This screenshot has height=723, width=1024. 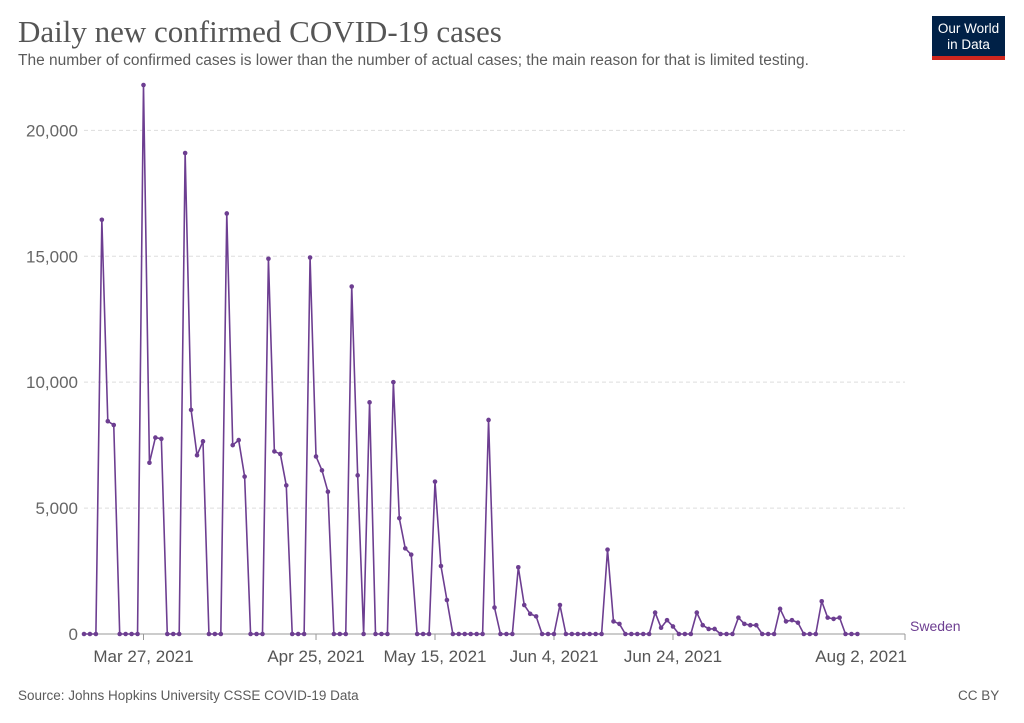 I want to click on owid-logo: Our World in Data, so click(x=968, y=38).